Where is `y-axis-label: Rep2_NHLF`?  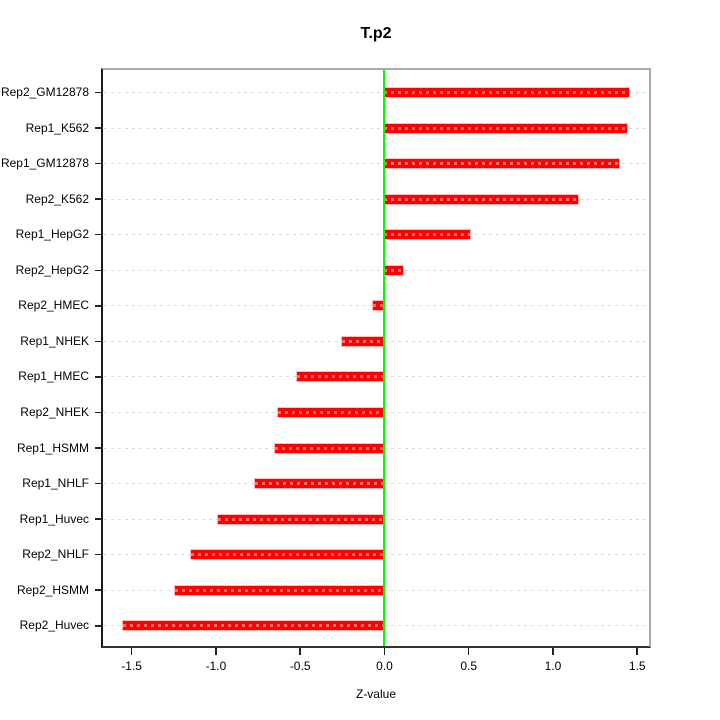 y-axis-label: Rep2_NHLF is located at coordinates (55, 554).